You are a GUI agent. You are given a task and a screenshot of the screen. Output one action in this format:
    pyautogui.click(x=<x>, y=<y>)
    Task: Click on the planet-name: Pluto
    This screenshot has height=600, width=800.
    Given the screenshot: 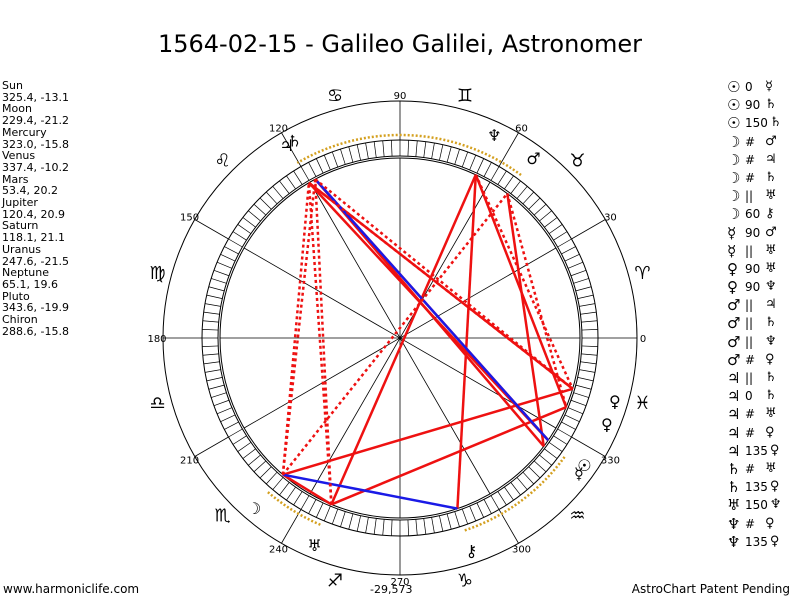 What is the action you would take?
    pyautogui.click(x=16, y=296)
    